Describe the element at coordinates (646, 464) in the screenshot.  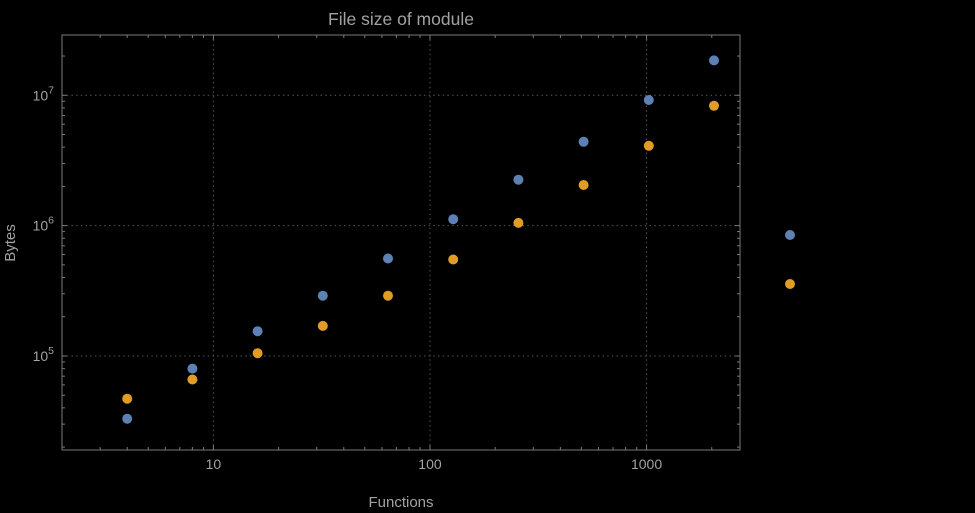
I see `x-tick-label: 1000` at that location.